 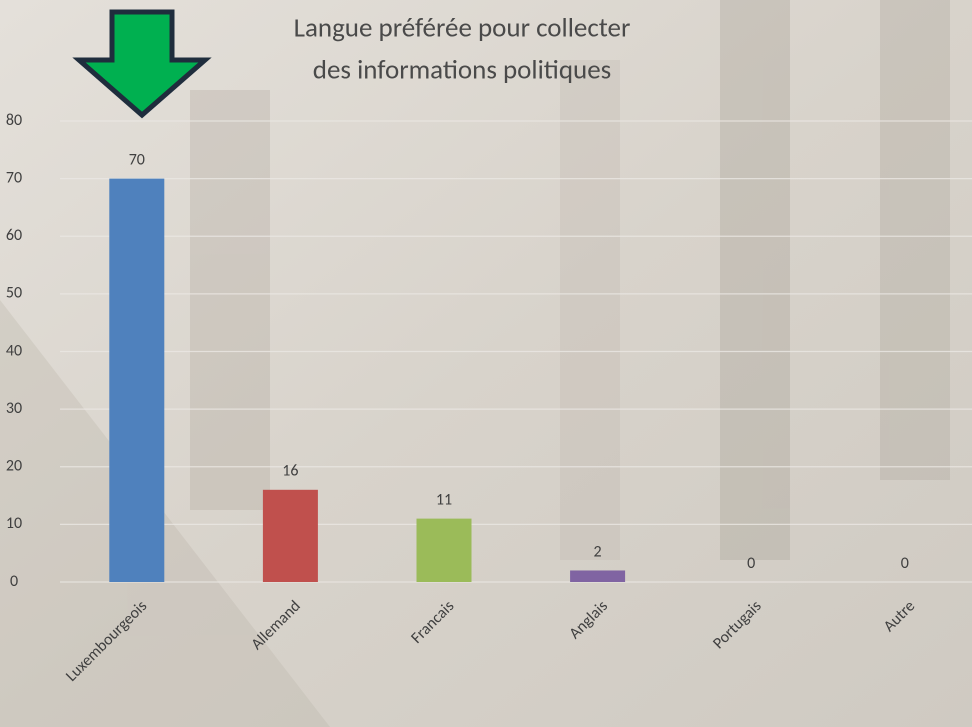 I want to click on value-label: 11, so click(x=444, y=499).